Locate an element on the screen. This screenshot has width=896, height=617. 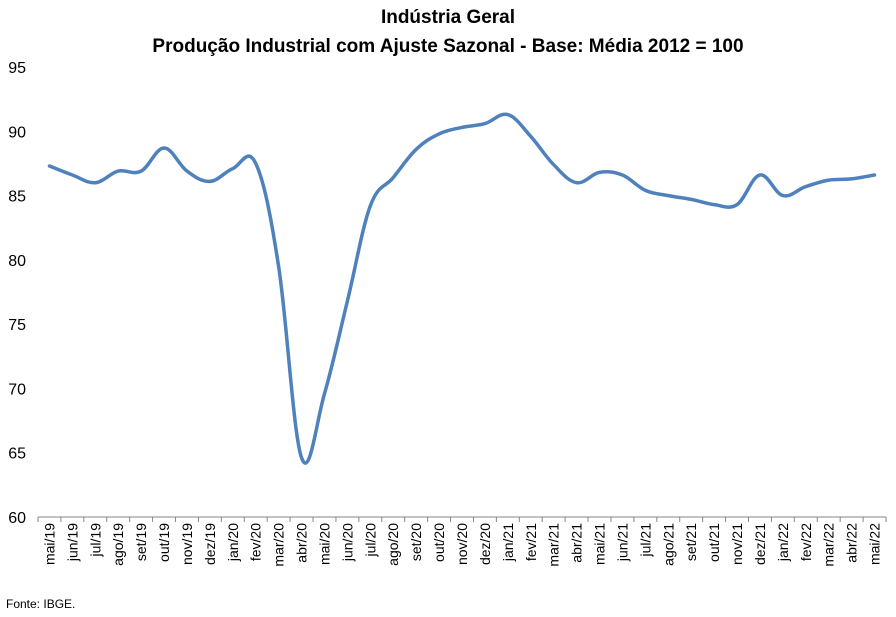
y-tick-label: 75 is located at coordinates (17, 325).